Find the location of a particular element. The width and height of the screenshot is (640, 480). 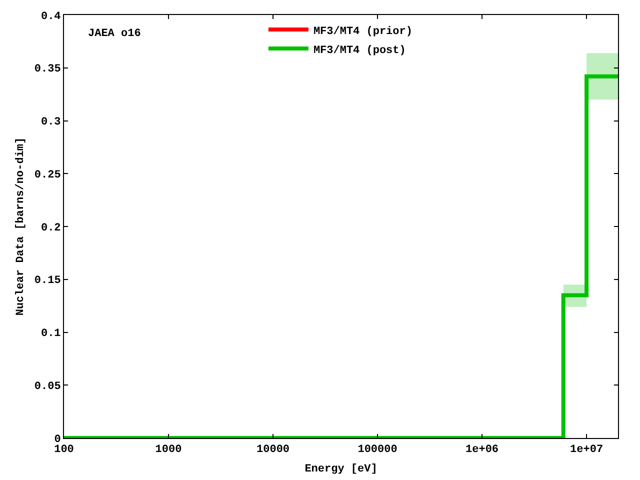

x-axis-title: Energy [eV] is located at coordinates (341, 469).